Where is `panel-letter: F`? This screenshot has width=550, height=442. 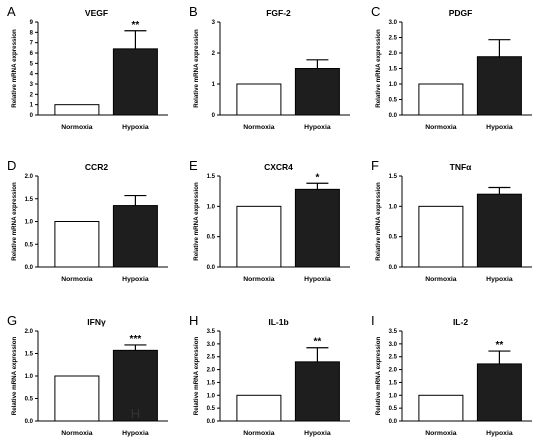
panel-letter: F is located at coordinates (375, 165).